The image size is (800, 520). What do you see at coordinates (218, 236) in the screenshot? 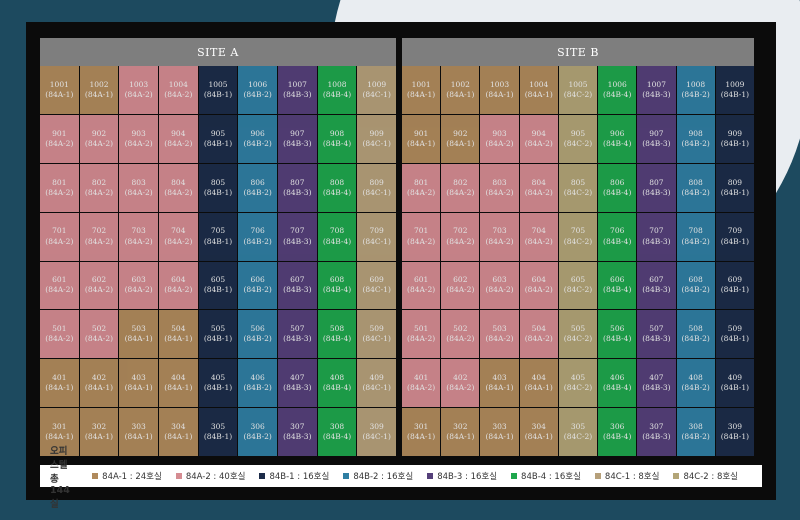
I see `unit-cell: 705 (84B-1)` at bounding box center [218, 236].